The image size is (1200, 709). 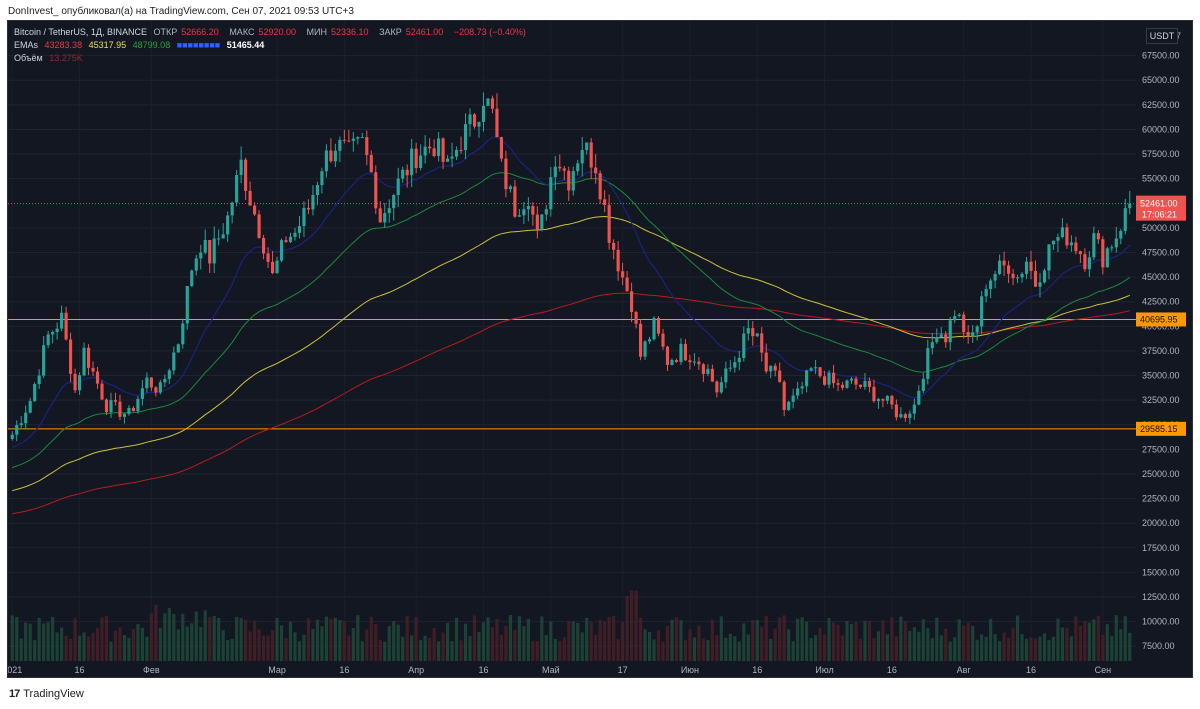 What do you see at coordinates (277, 32) in the screenshot?
I see `high-value: 52920.00` at bounding box center [277, 32].